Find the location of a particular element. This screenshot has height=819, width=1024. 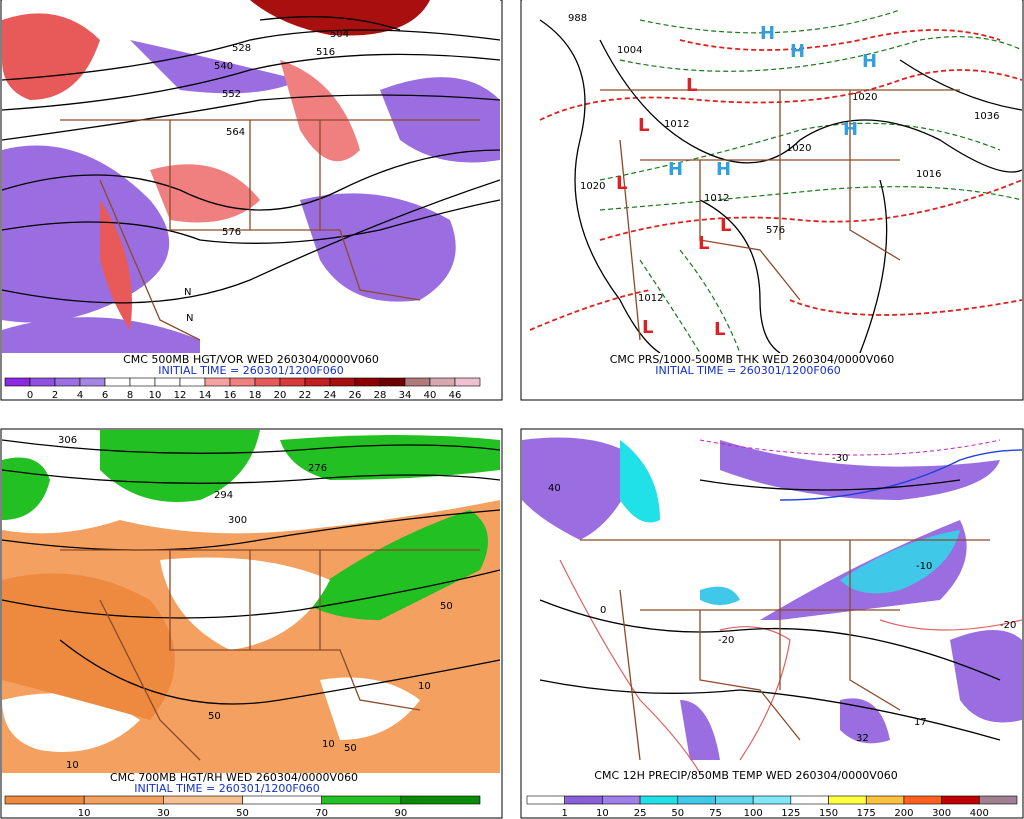

contour-label: 540 is located at coordinates (223, 66).